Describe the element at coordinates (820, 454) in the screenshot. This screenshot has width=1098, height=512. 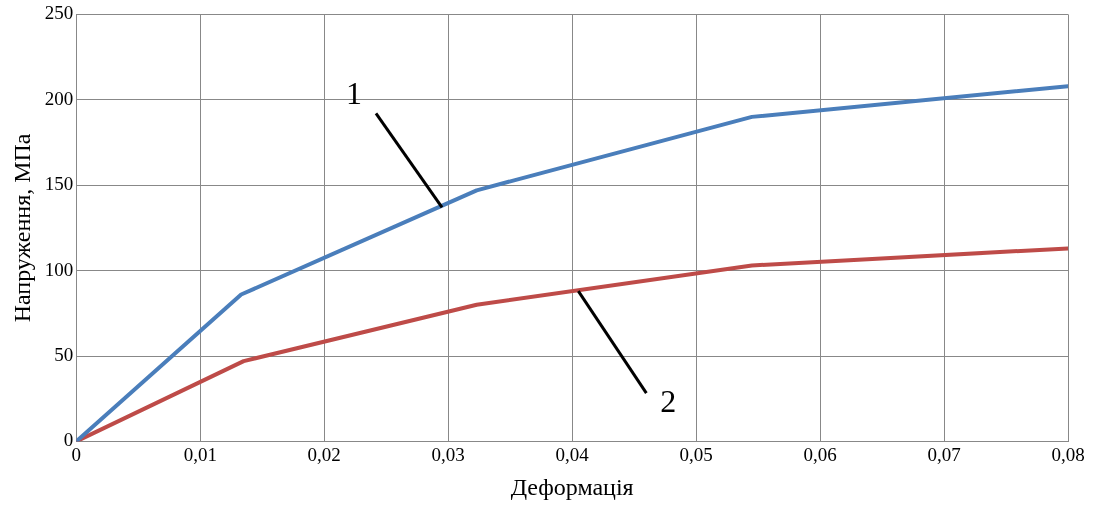
I see `x-tick-label: 0,06` at that location.